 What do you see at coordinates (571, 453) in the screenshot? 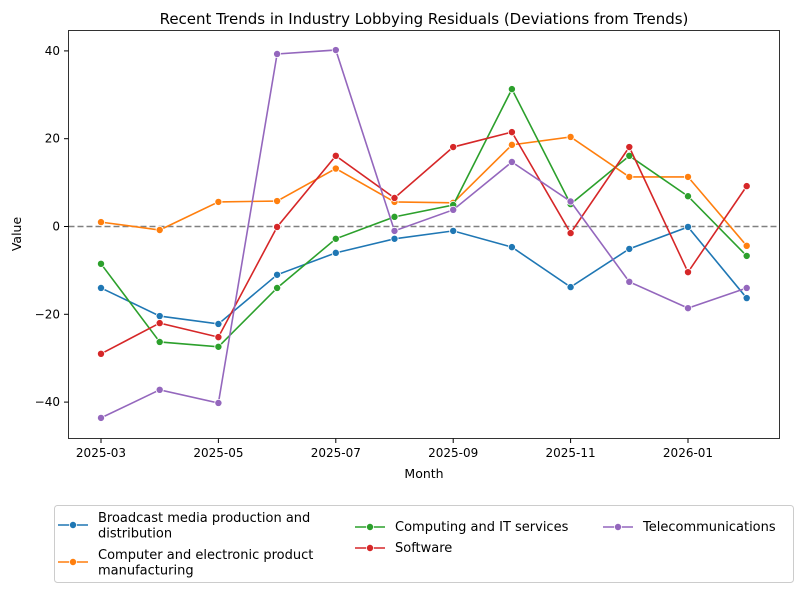
I see `x-tick-label: 2025-11` at bounding box center [571, 453].